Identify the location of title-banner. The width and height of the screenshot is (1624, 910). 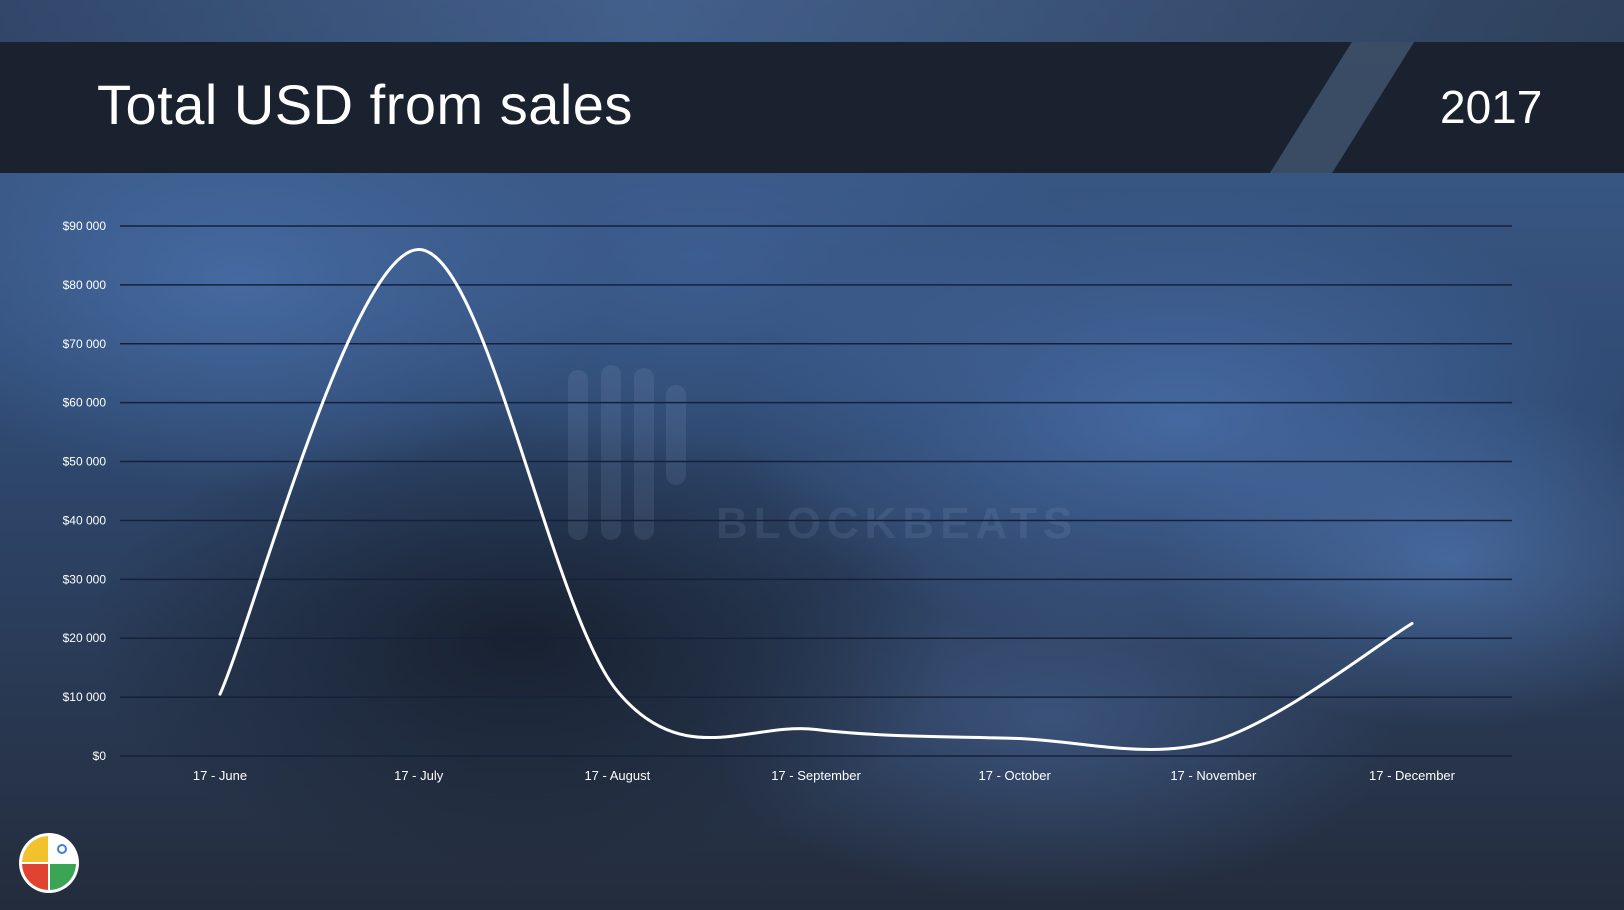
(812, 107).